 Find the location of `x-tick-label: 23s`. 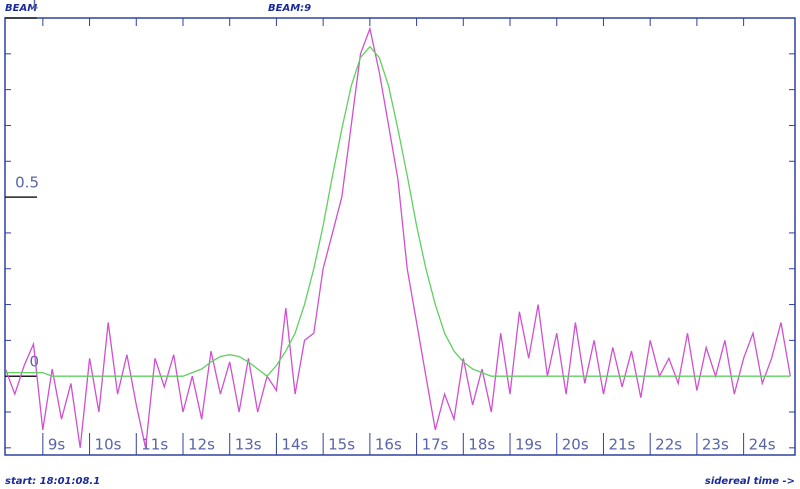

x-tick-label: 23s is located at coordinates (715, 445).